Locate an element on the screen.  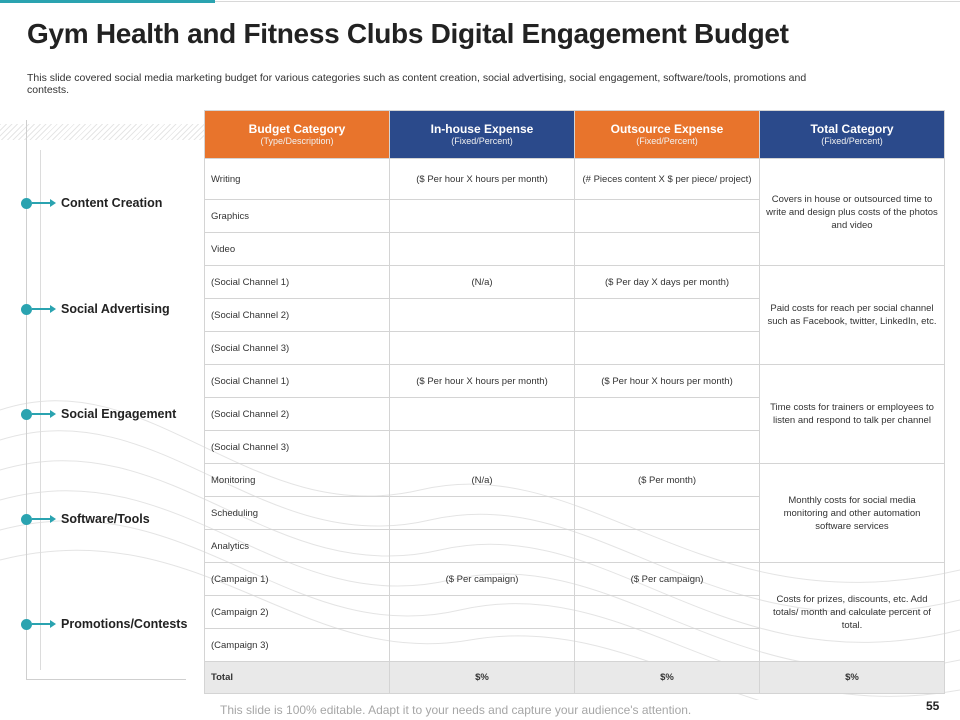
timeline-base-line is located at coordinates (106, 679).